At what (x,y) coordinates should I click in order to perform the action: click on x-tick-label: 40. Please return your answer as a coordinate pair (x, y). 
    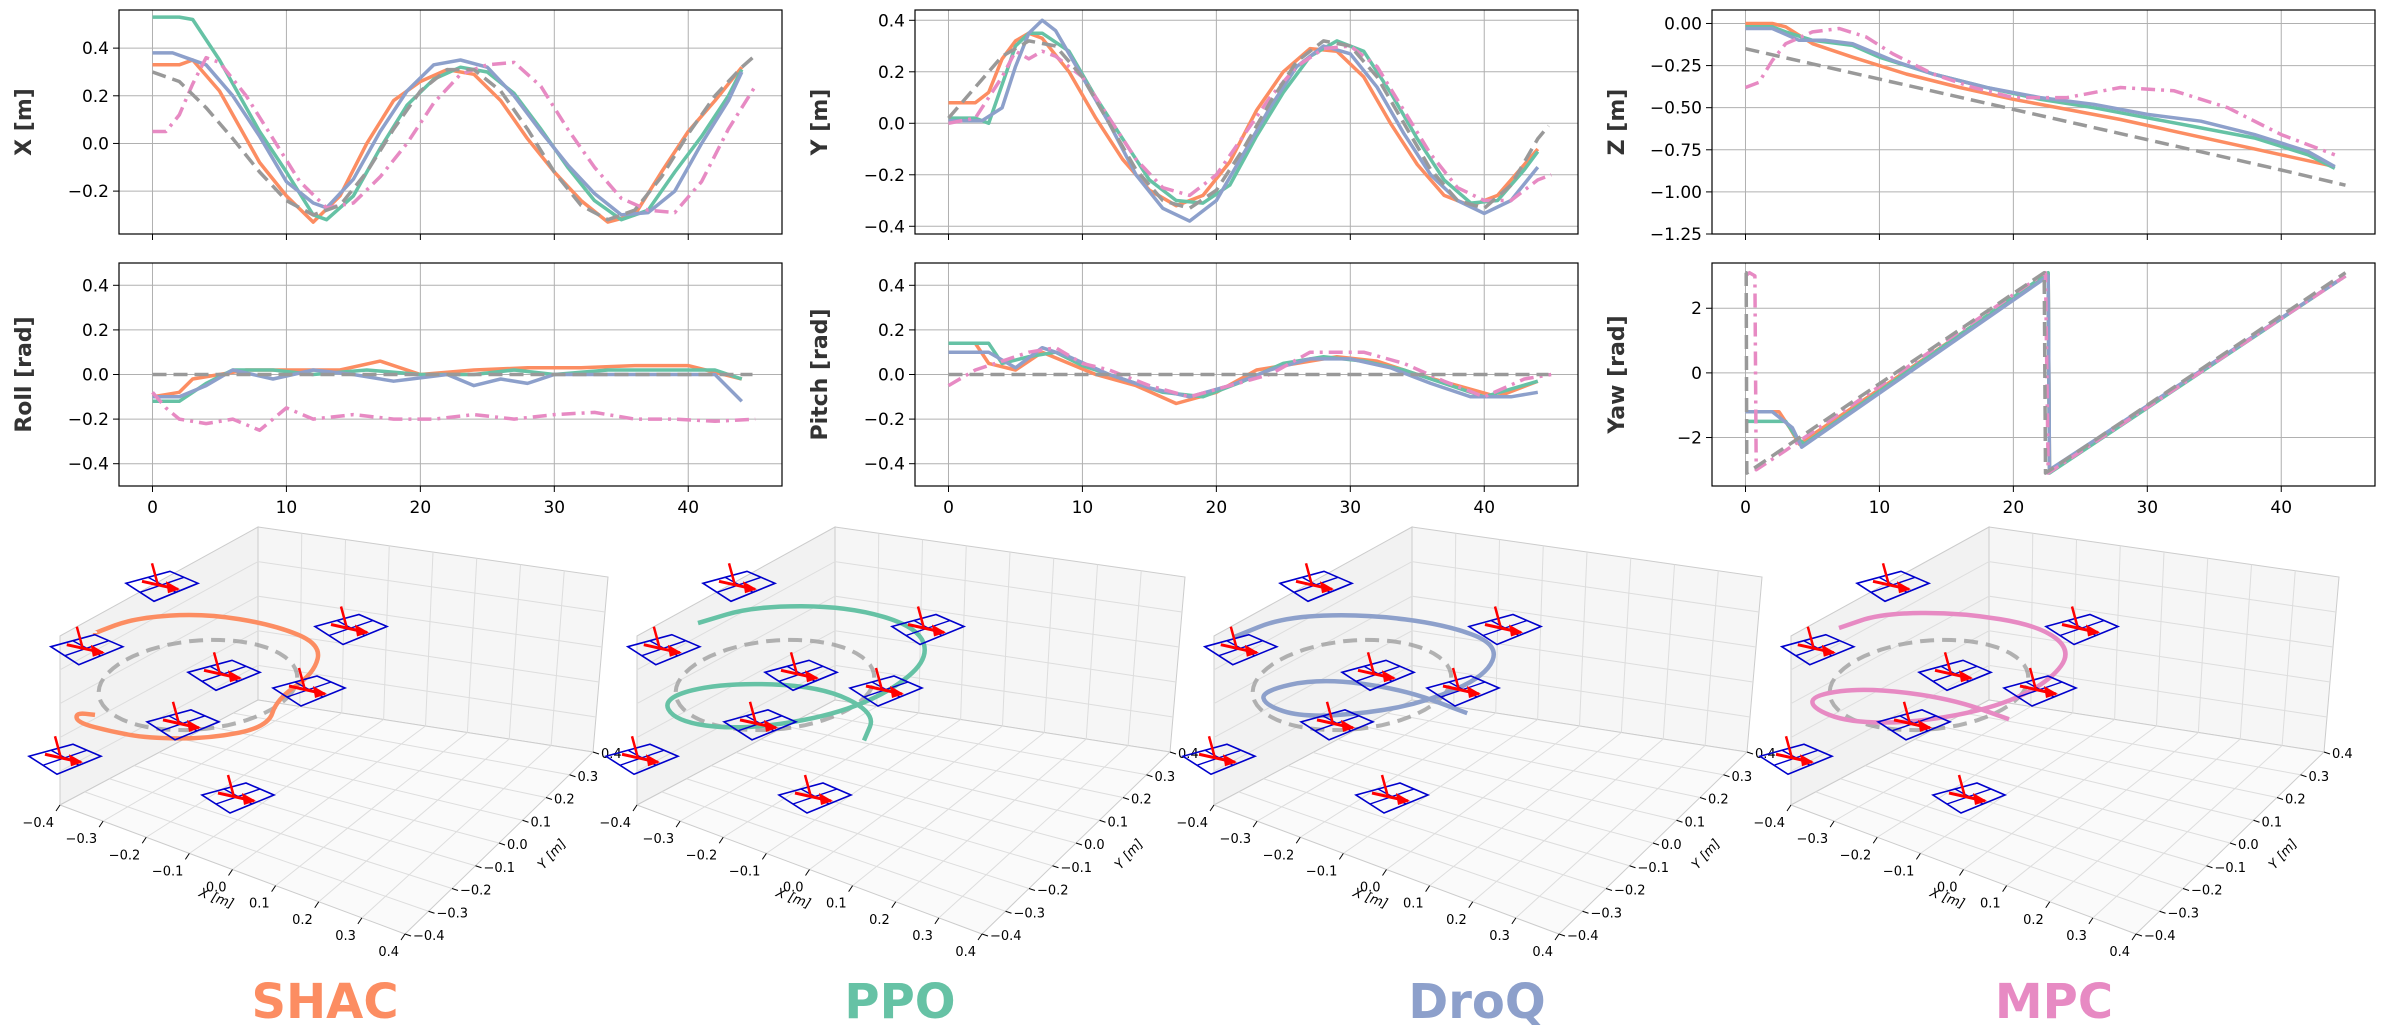
    Looking at the image, I should click on (2281, 508).